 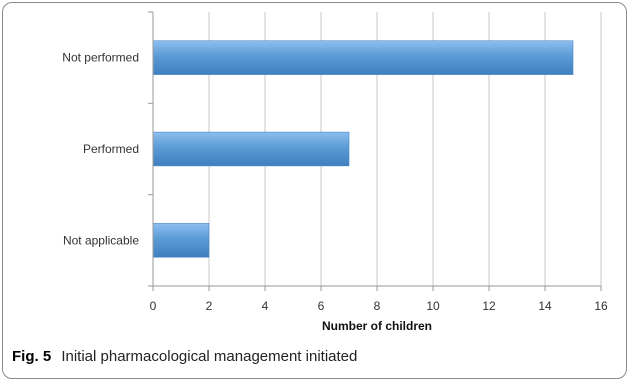 I want to click on x-tick-label-0: 0, so click(x=153, y=306).